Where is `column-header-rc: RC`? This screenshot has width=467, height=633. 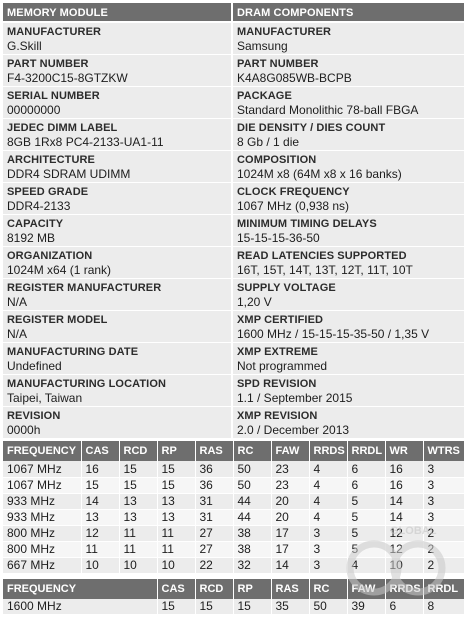 column-header-rc: RC is located at coordinates (252, 451).